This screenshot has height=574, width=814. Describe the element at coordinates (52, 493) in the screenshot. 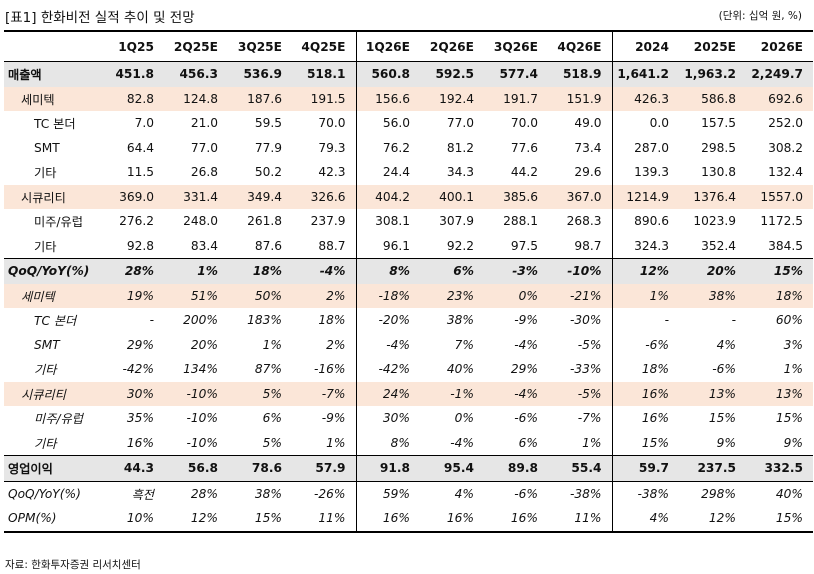

I see `row-label: QoQ/YoY(%)` at that location.